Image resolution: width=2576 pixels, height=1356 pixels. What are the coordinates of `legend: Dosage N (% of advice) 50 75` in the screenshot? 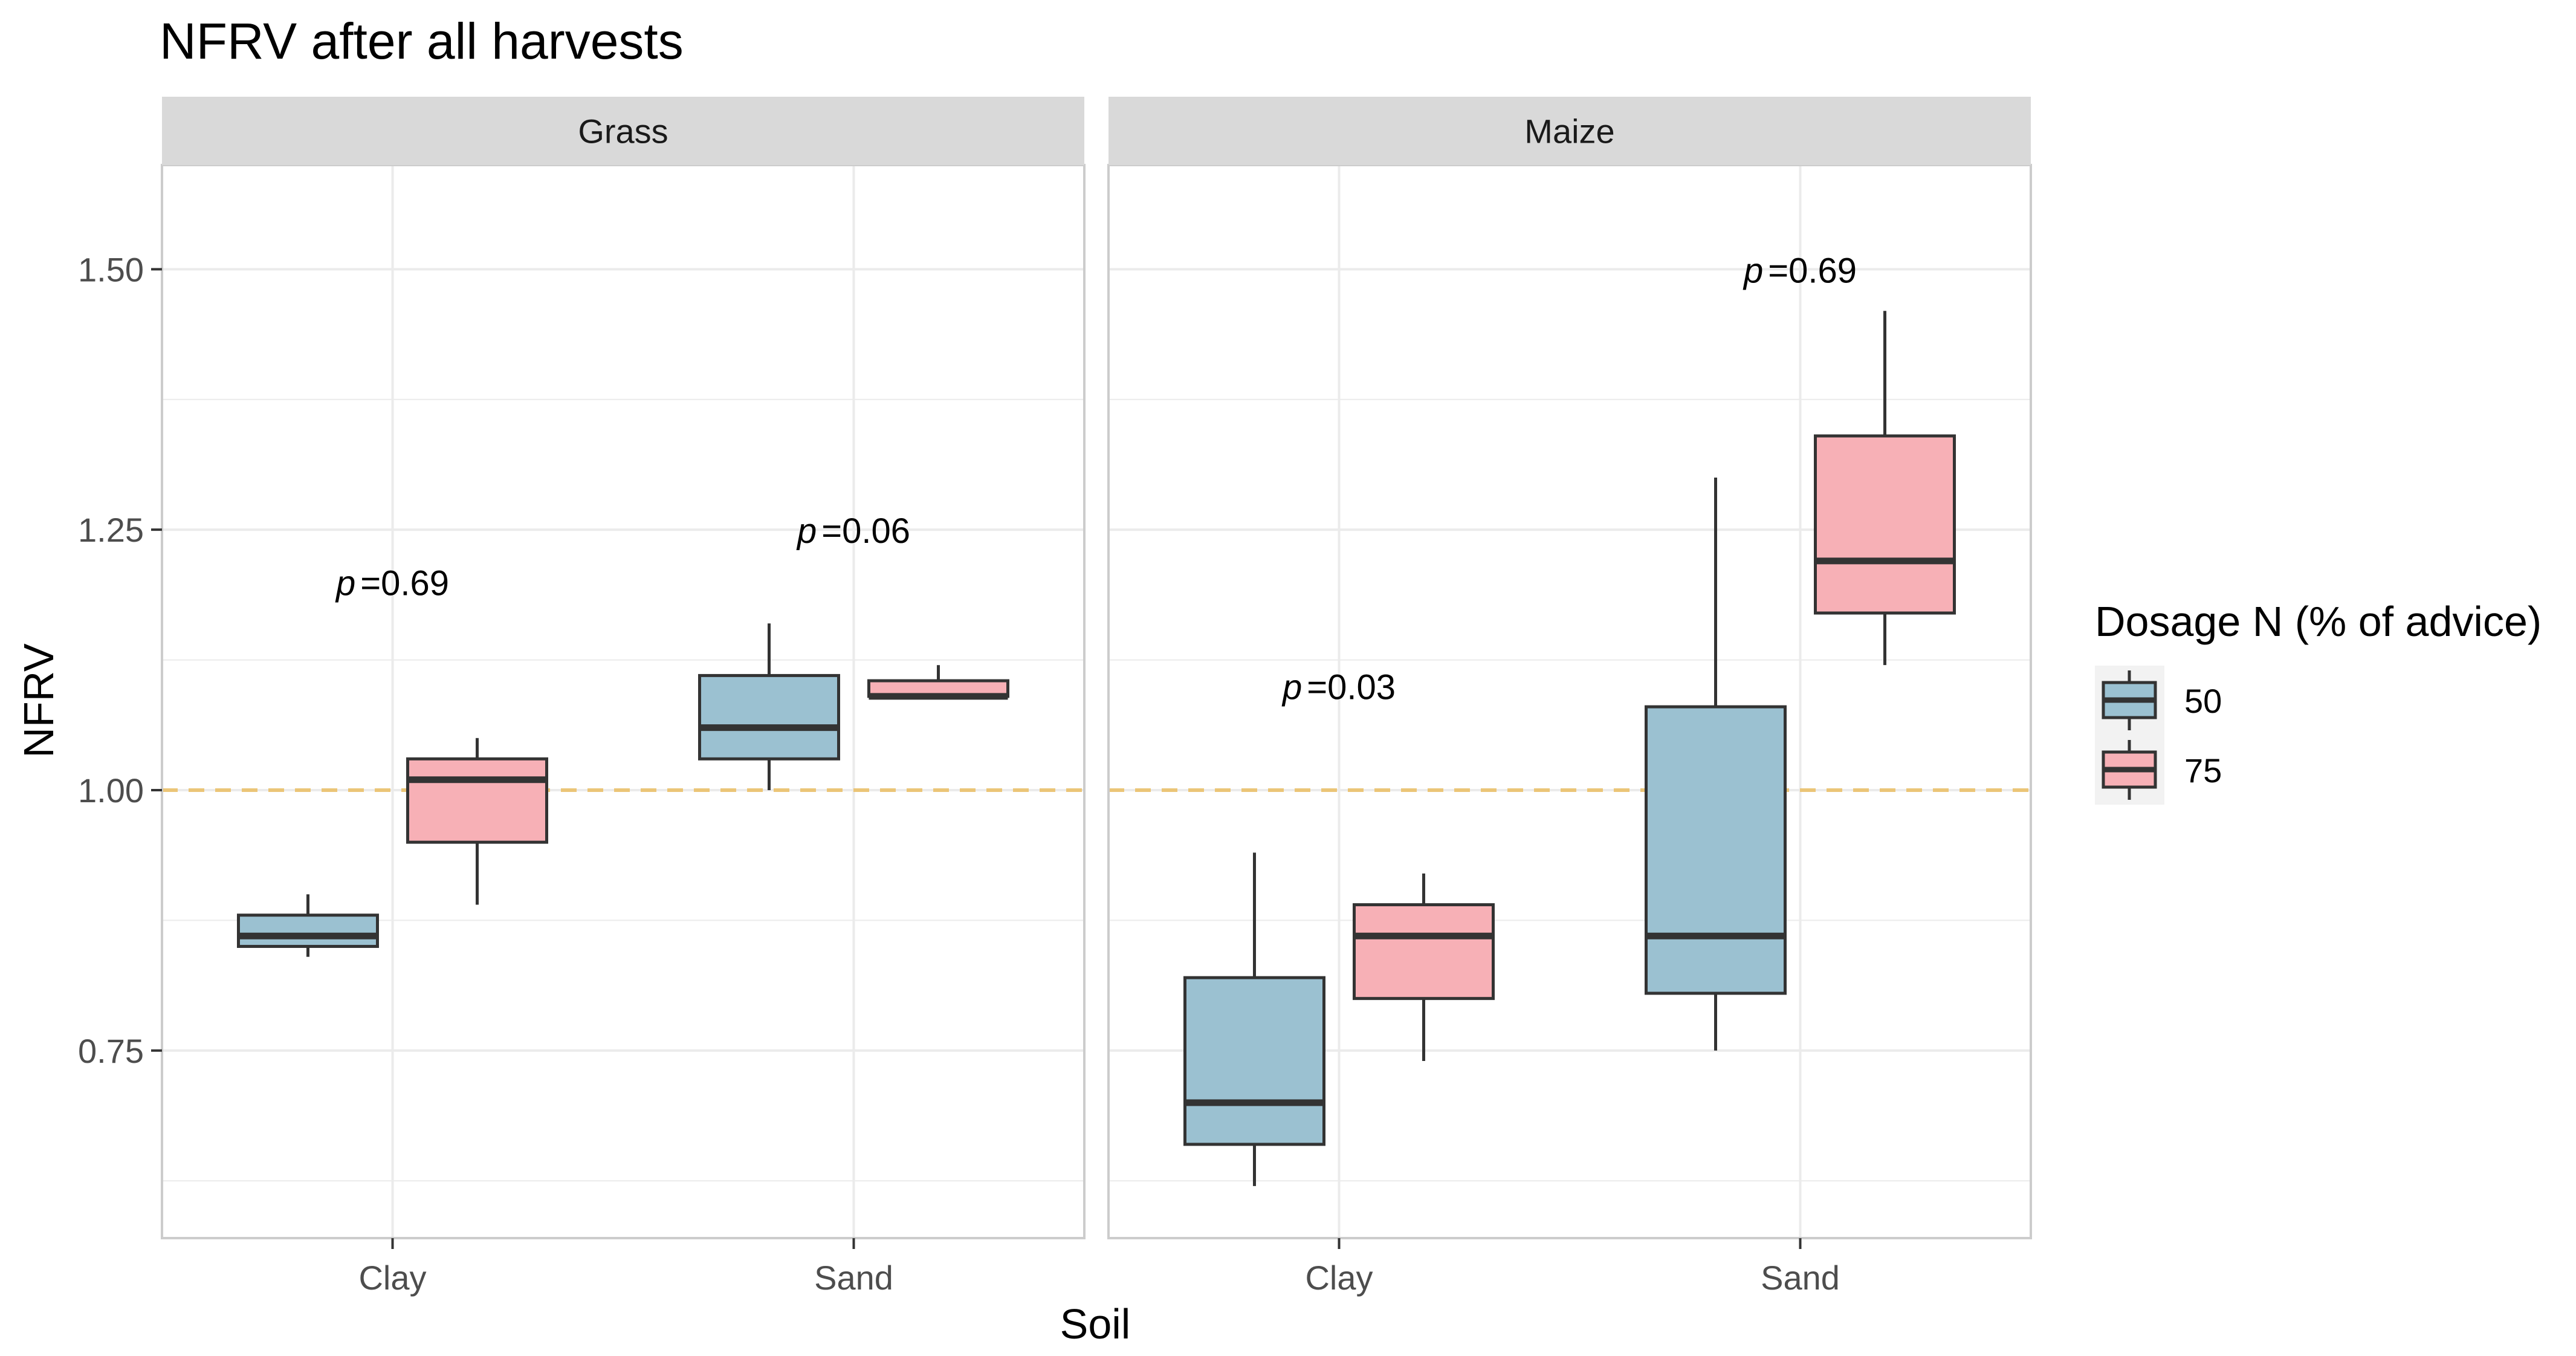 It's located at (2318, 701).